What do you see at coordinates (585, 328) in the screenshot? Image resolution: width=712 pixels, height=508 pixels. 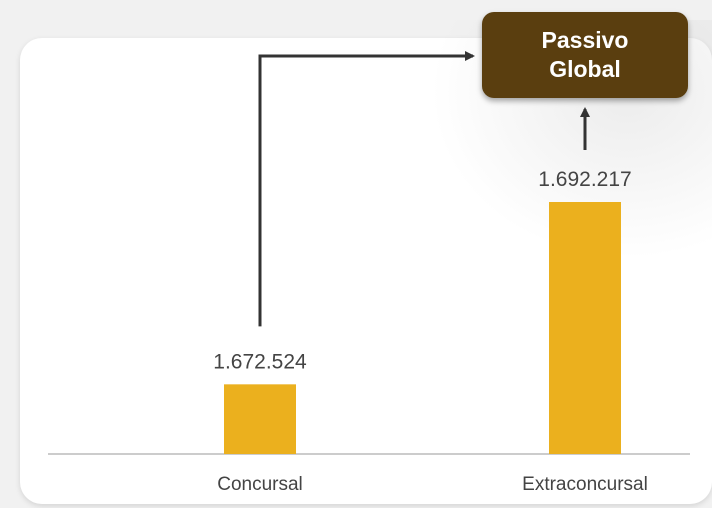 I see `bar-extraconcursal` at bounding box center [585, 328].